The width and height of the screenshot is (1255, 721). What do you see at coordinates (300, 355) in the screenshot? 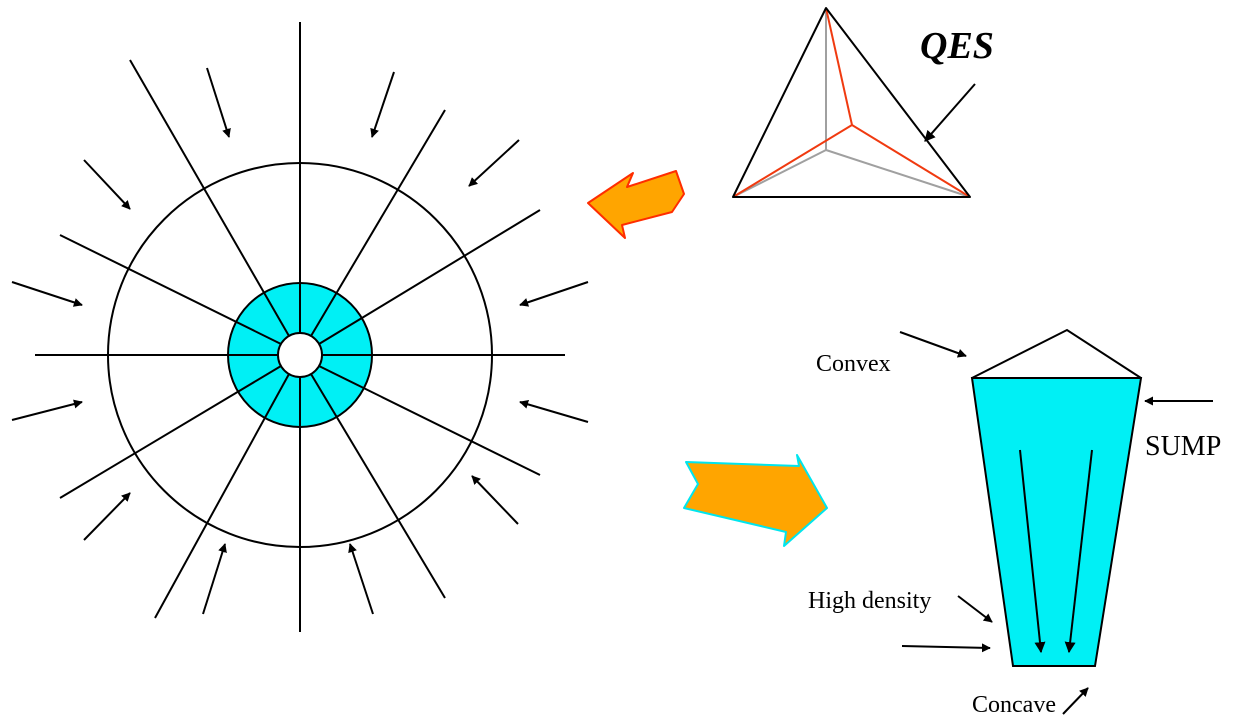
I see `center-hole` at bounding box center [300, 355].